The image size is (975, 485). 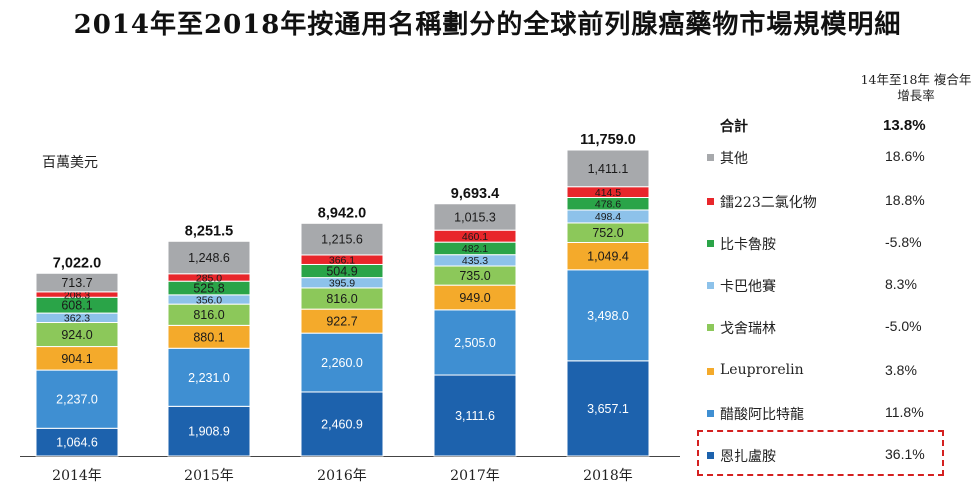 What do you see at coordinates (474, 276) in the screenshot?
I see `segment-label: 735.0` at bounding box center [474, 276].